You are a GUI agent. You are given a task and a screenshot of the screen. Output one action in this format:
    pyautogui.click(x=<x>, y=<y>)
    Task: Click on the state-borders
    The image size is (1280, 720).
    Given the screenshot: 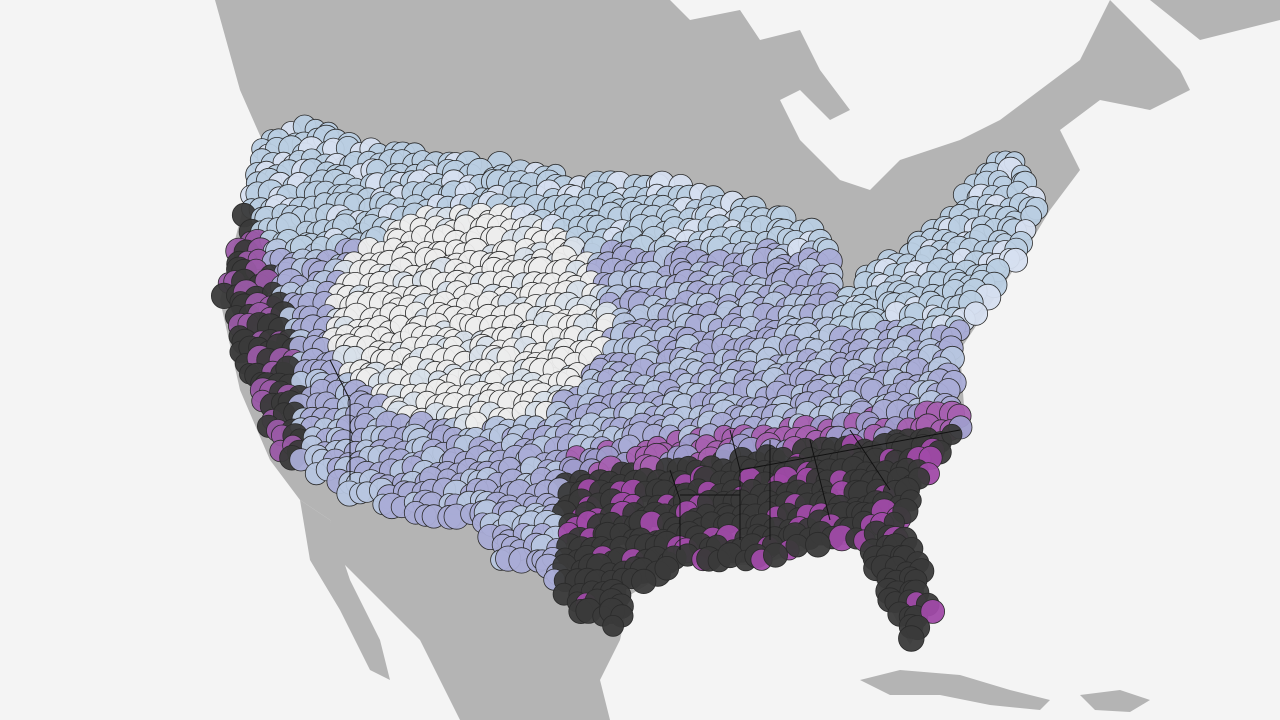 What is the action you would take?
    pyautogui.click(x=645, y=454)
    